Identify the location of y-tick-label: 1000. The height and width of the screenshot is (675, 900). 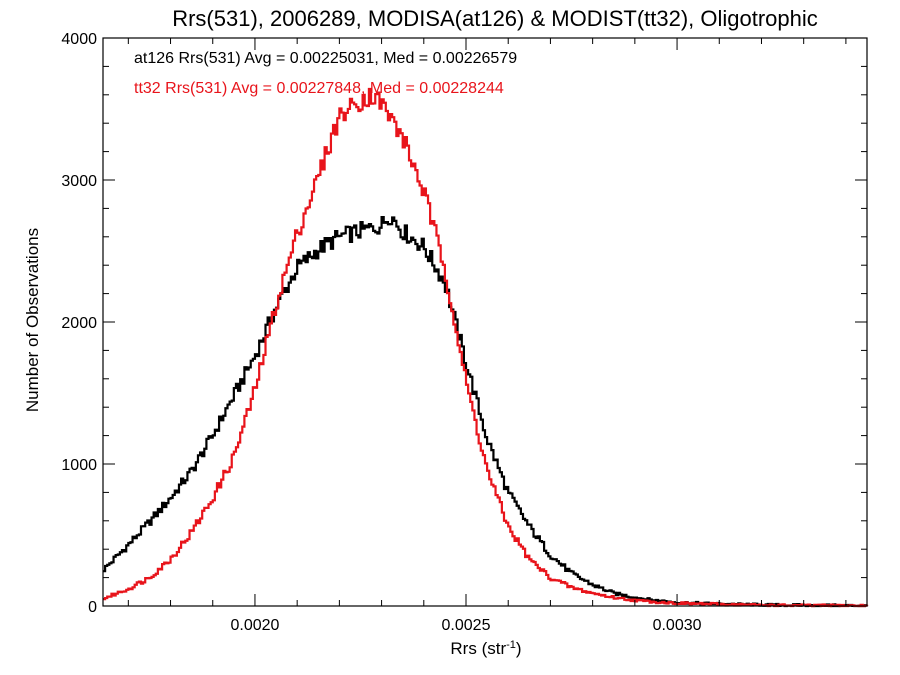
(79, 465).